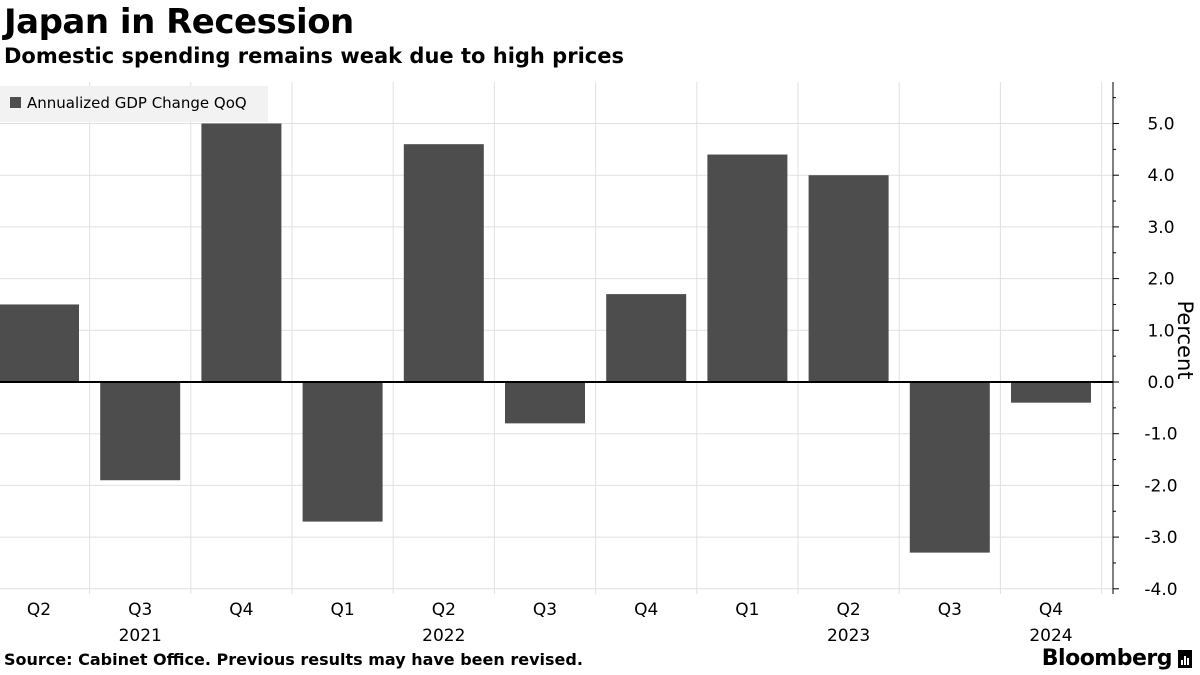  What do you see at coordinates (179, 22) in the screenshot?
I see `chart-title: Japan in Recession` at bounding box center [179, 22].